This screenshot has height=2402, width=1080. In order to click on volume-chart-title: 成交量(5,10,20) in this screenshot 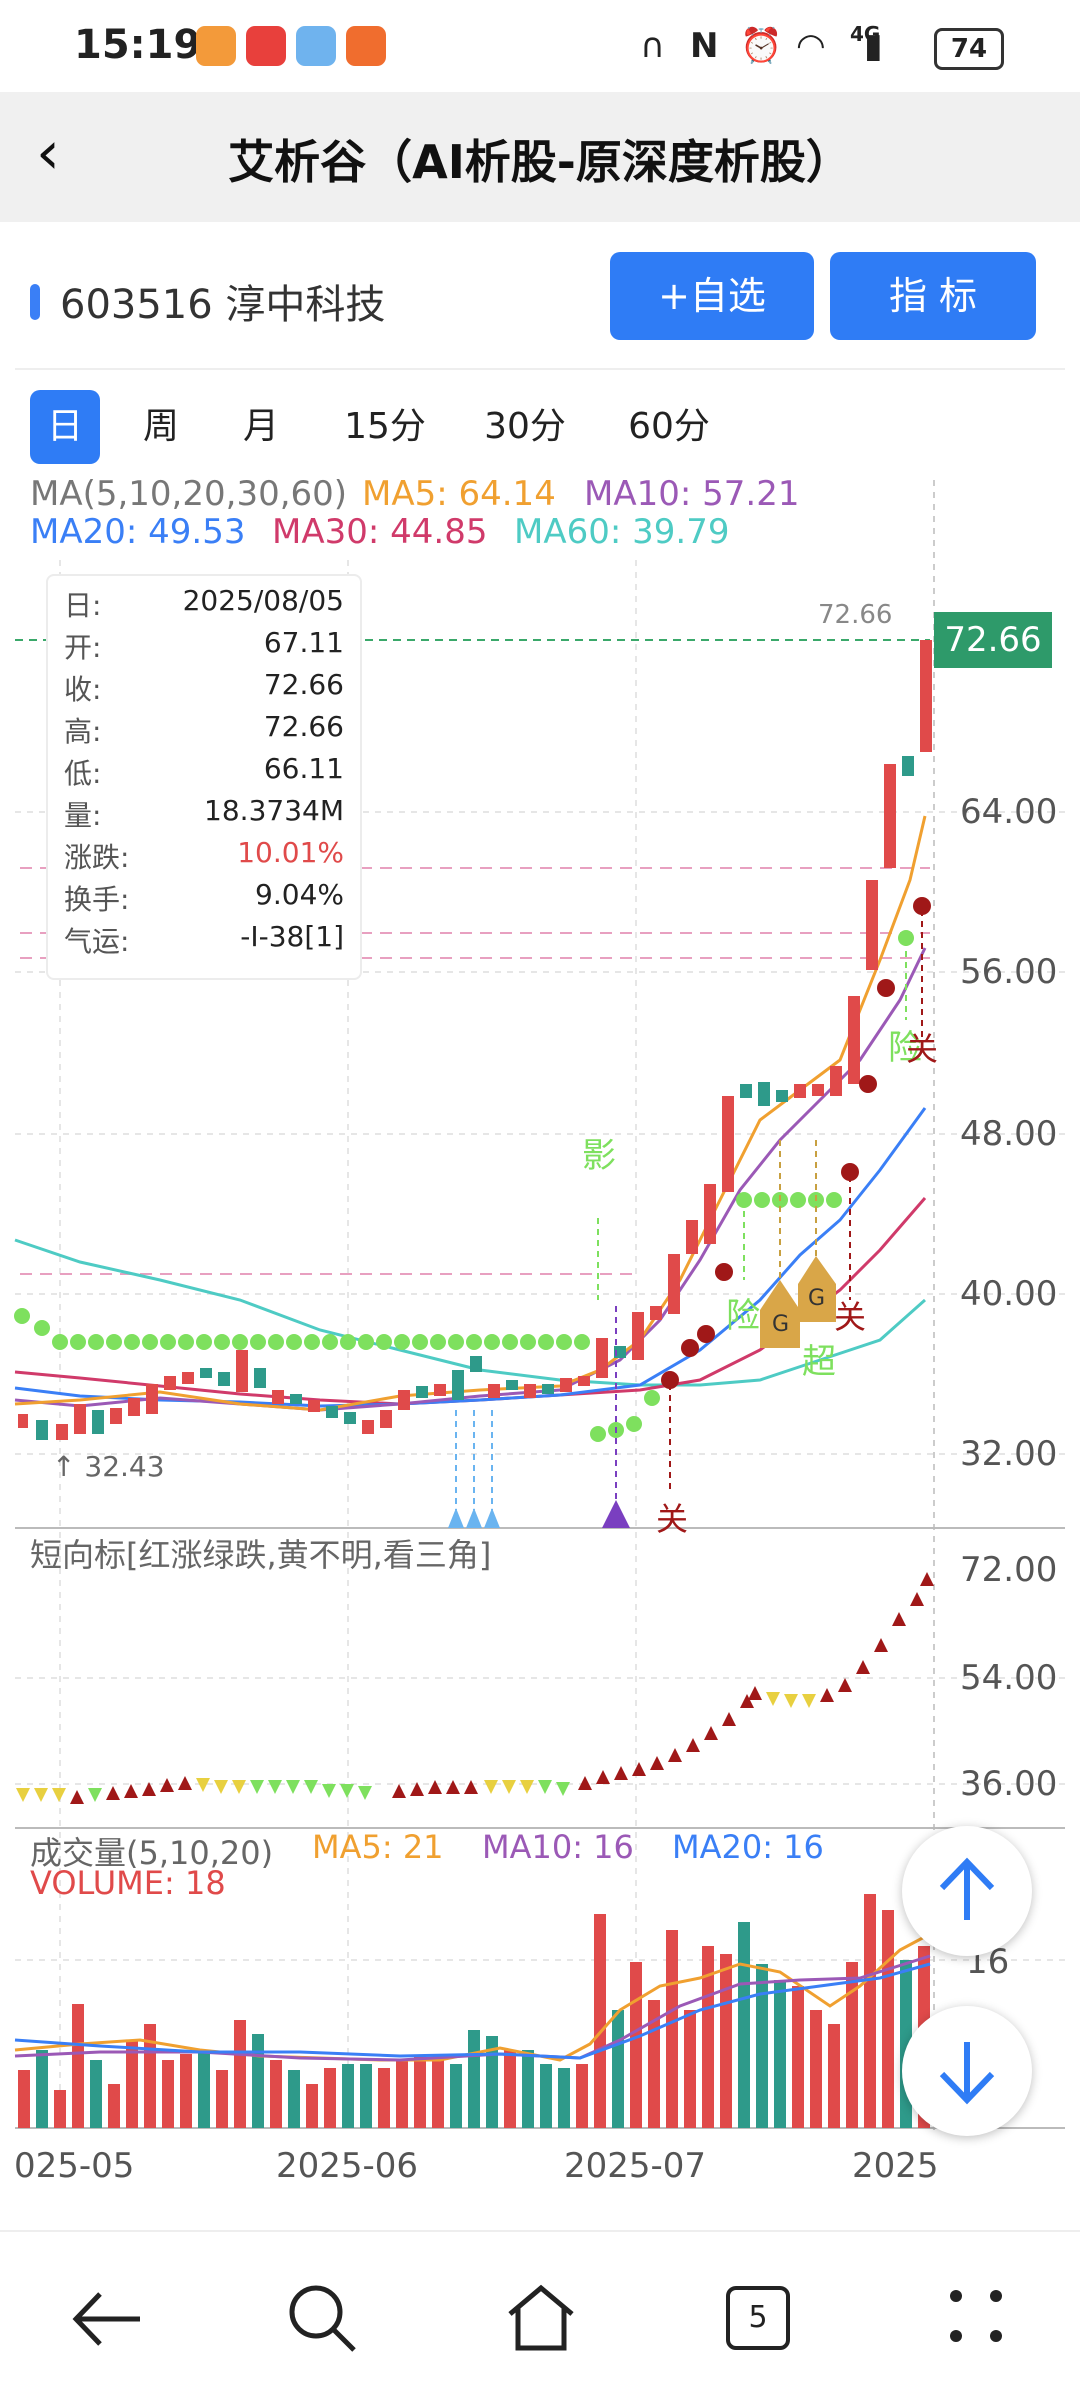, I will do `click(152, 1853)`.